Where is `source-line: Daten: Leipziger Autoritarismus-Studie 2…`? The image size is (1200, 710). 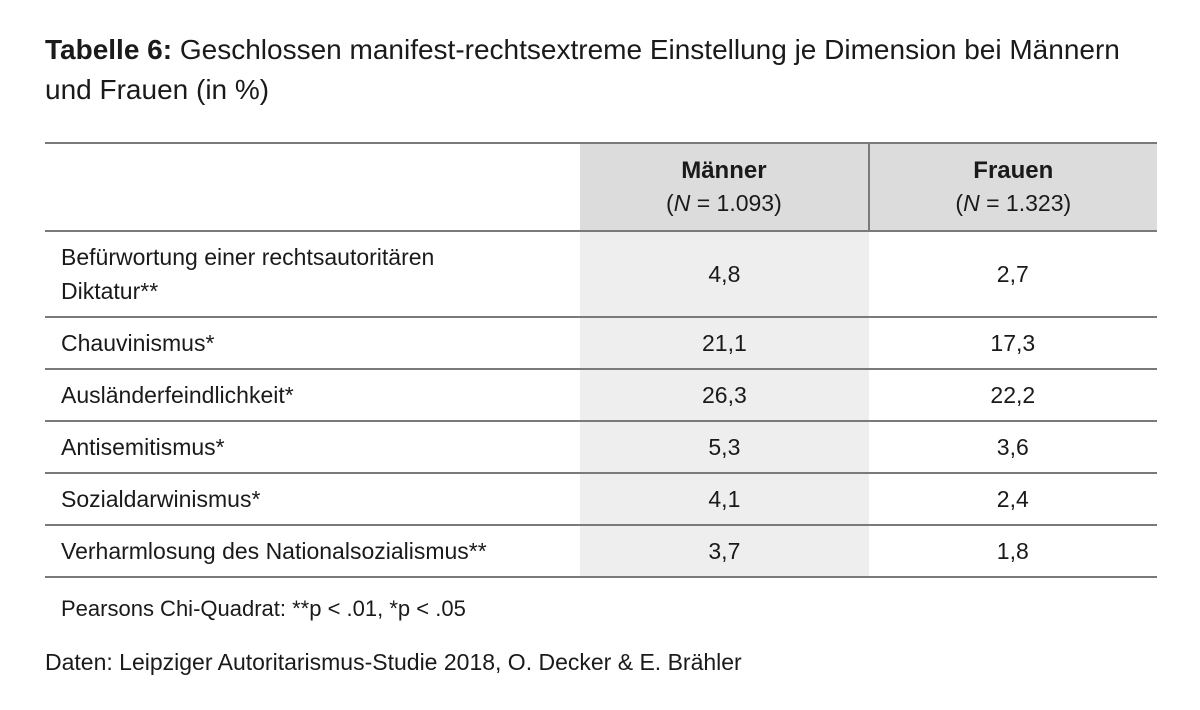
source-line: Daten: Leipziger Autoritarismus-Studie 2… is located at coordinates (393, 662).